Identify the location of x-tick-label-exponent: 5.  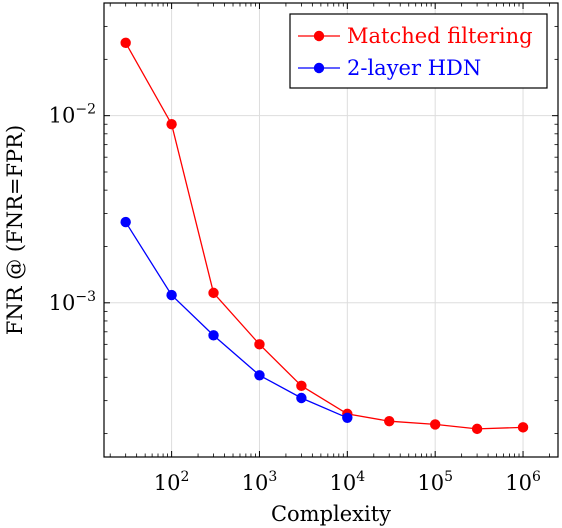
(448, 477).